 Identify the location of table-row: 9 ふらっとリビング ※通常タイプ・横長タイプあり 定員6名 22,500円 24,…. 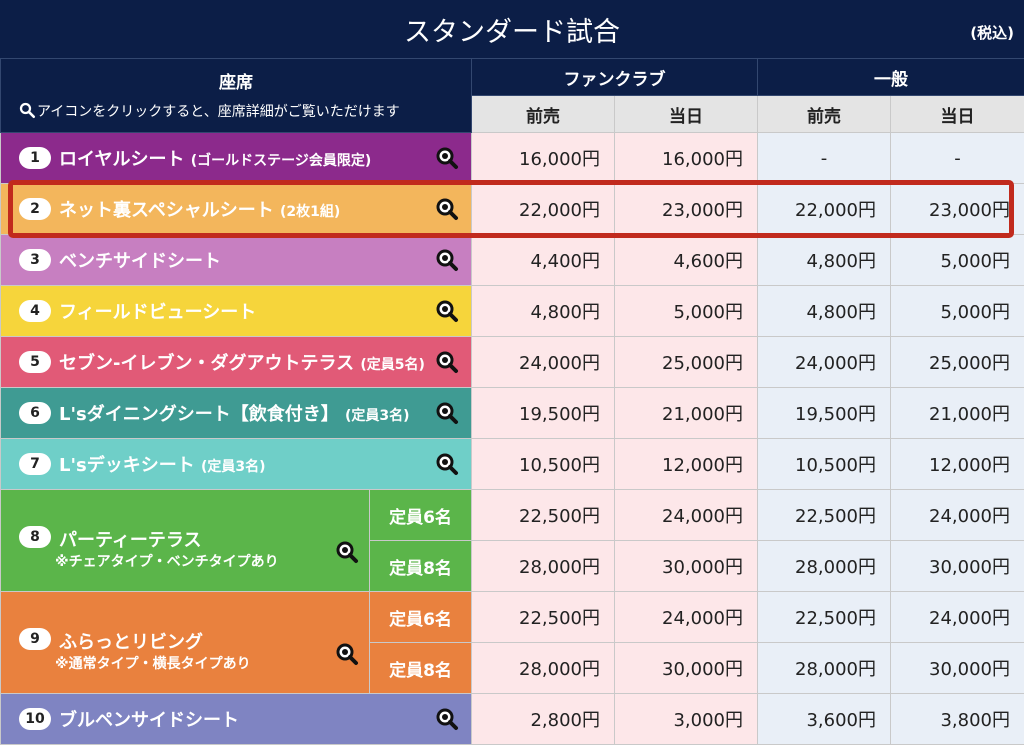
(512, 642).